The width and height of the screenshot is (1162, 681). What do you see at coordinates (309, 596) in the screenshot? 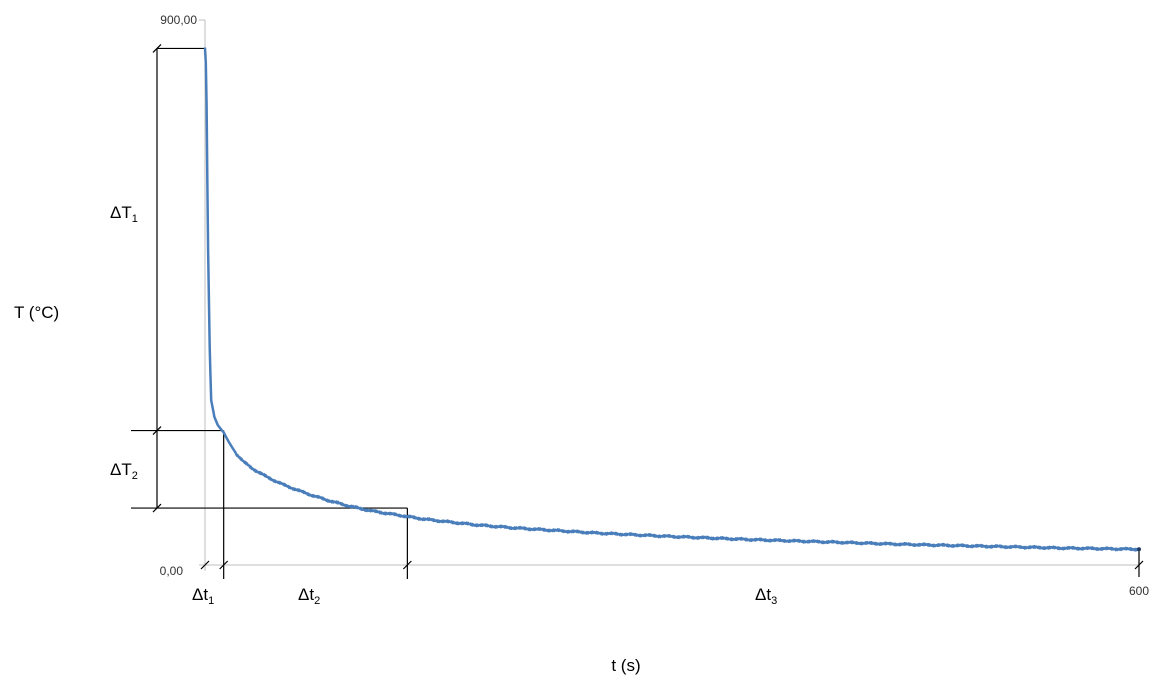
I see `delta-t2-label: Δt2` at bounding box center [309, 596].